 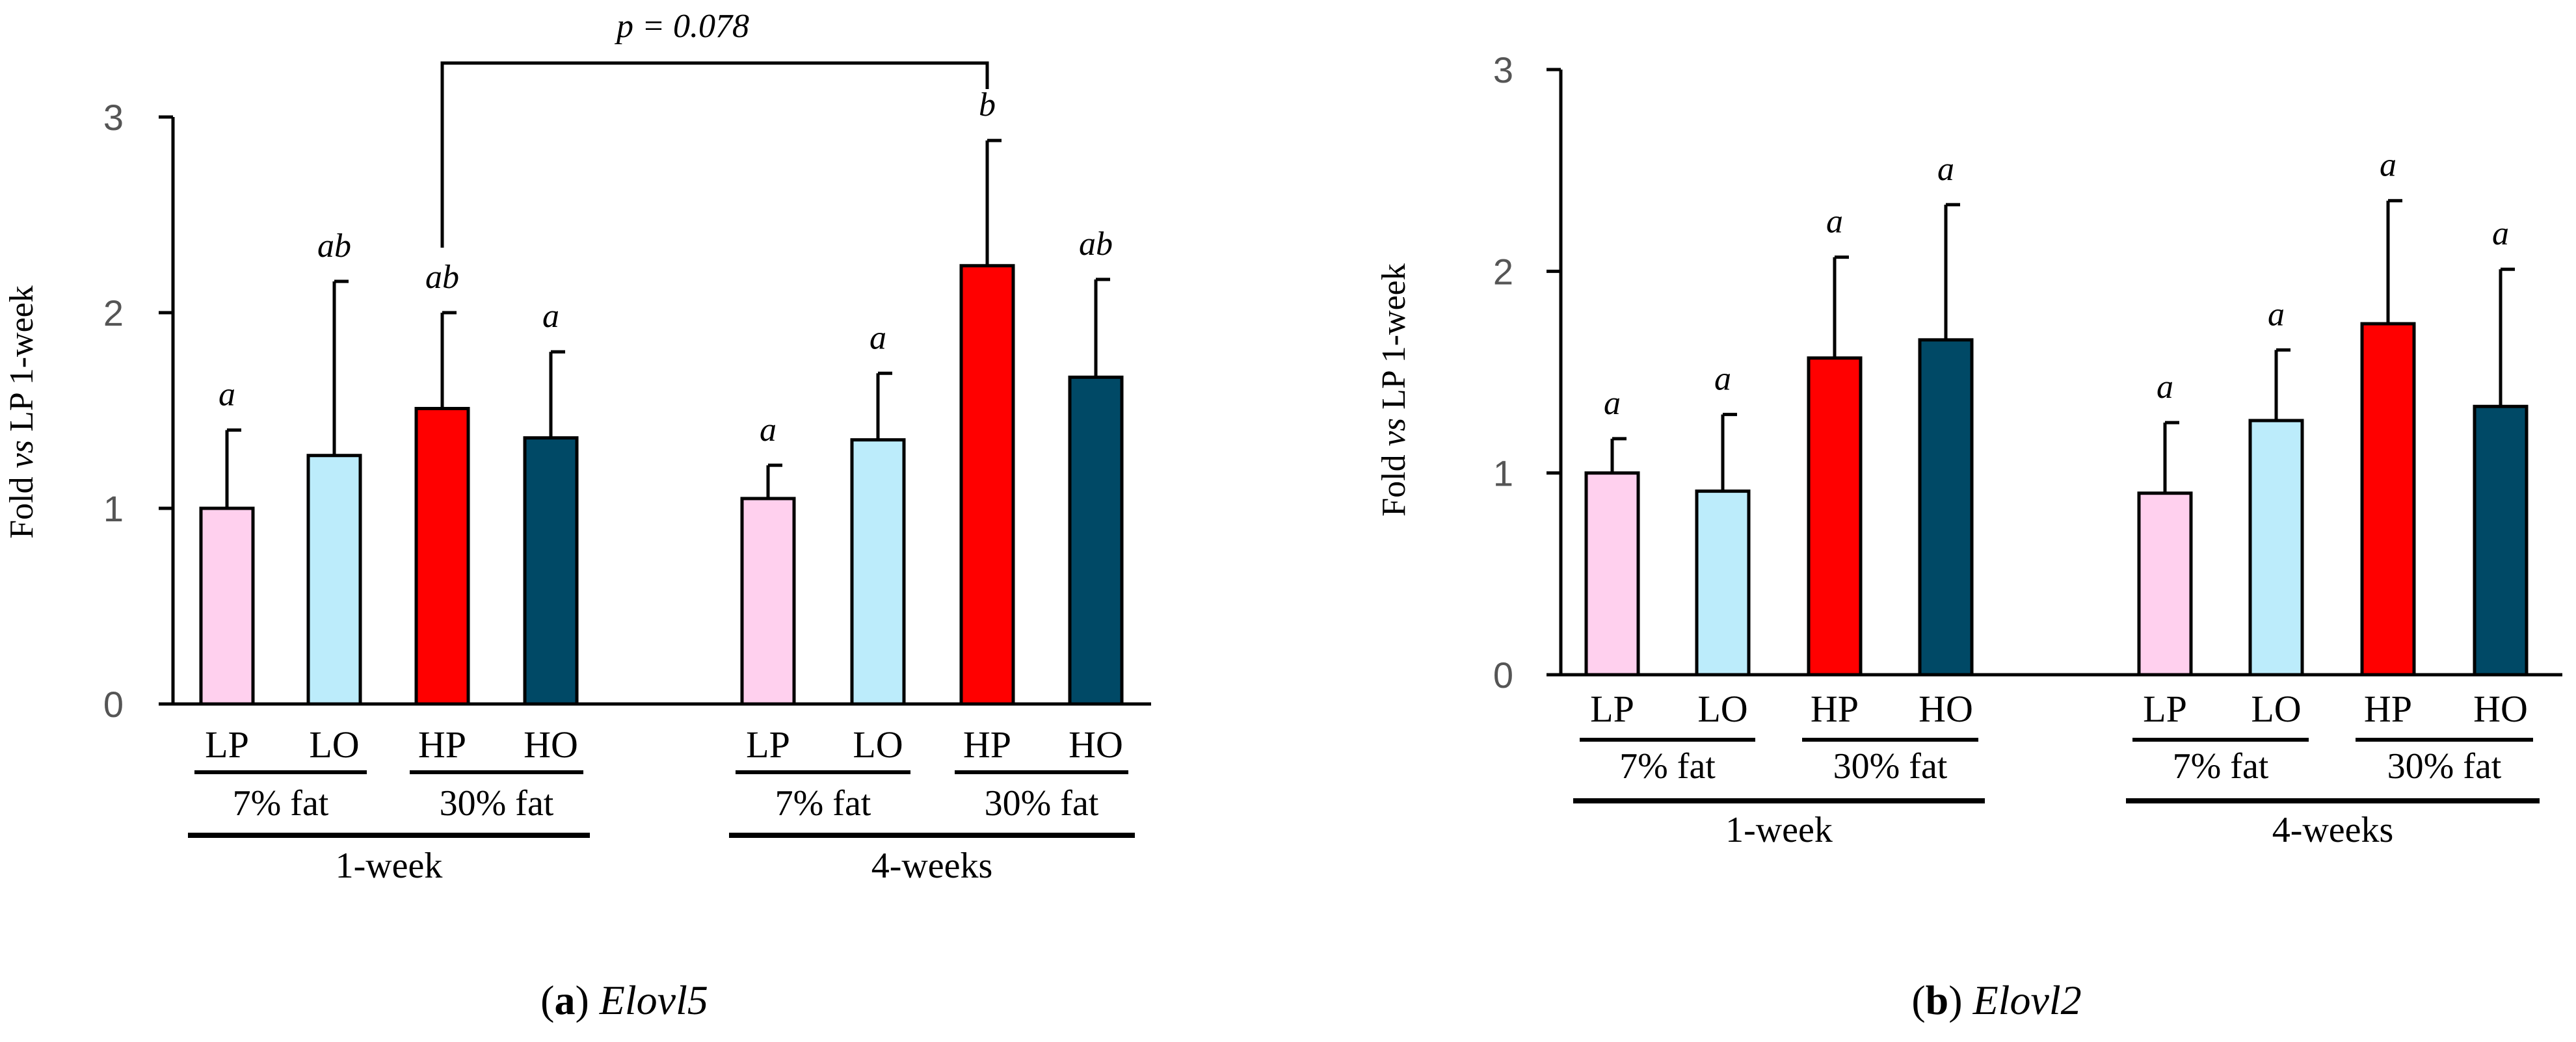 What do you see at coordinates (681, 27) in the screenshot?
I see `p-value-annotation: p = 0.078` at bounding box center [681, 27].